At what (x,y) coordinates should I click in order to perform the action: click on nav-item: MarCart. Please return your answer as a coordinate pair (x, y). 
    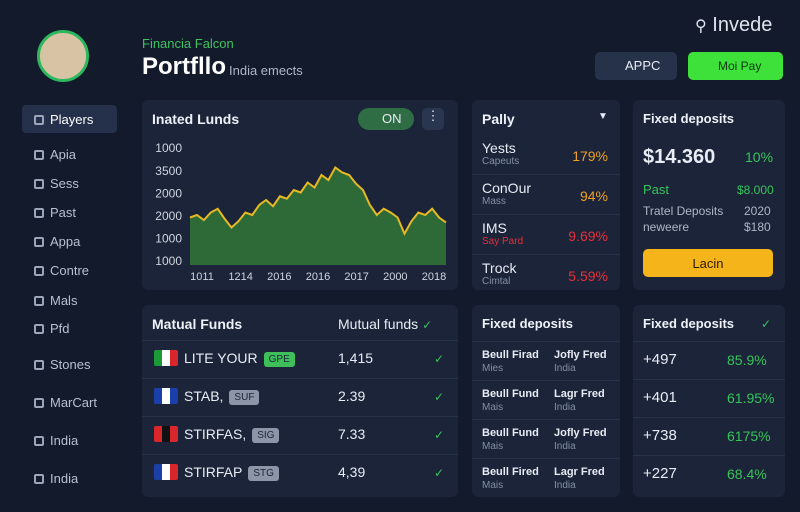
    Looking at the image, I should click on (69, 402).